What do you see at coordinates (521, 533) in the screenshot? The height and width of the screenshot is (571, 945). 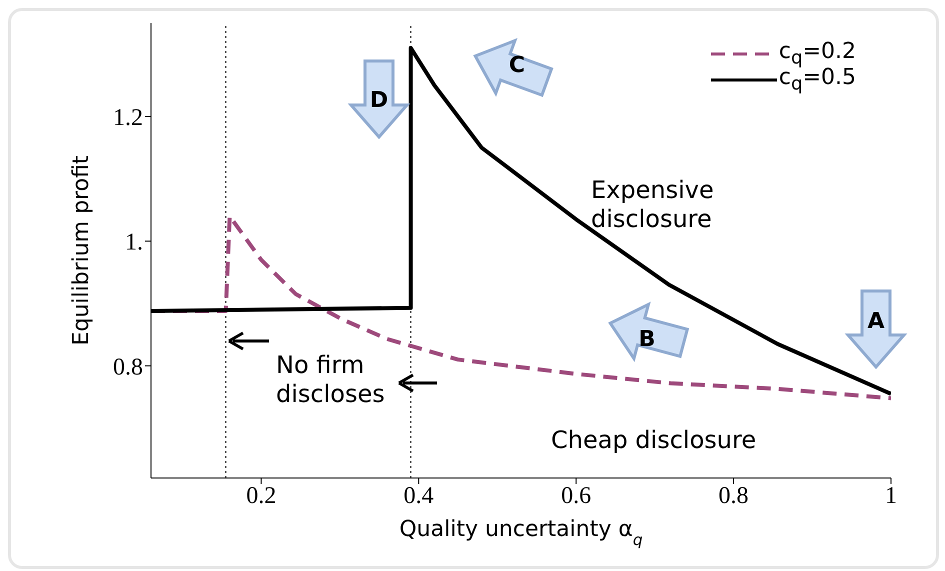 I see `x-axis-title: Quality uncertainty α$_{q}$` at bounding box center [521, 533].